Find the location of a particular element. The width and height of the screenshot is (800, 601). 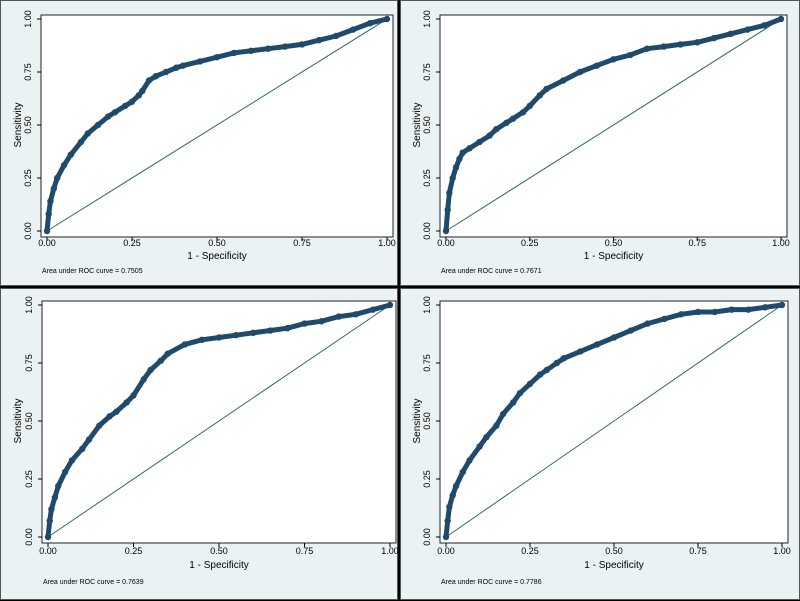

y-tick-label: 0.00 is located at coordinates (427, 537).